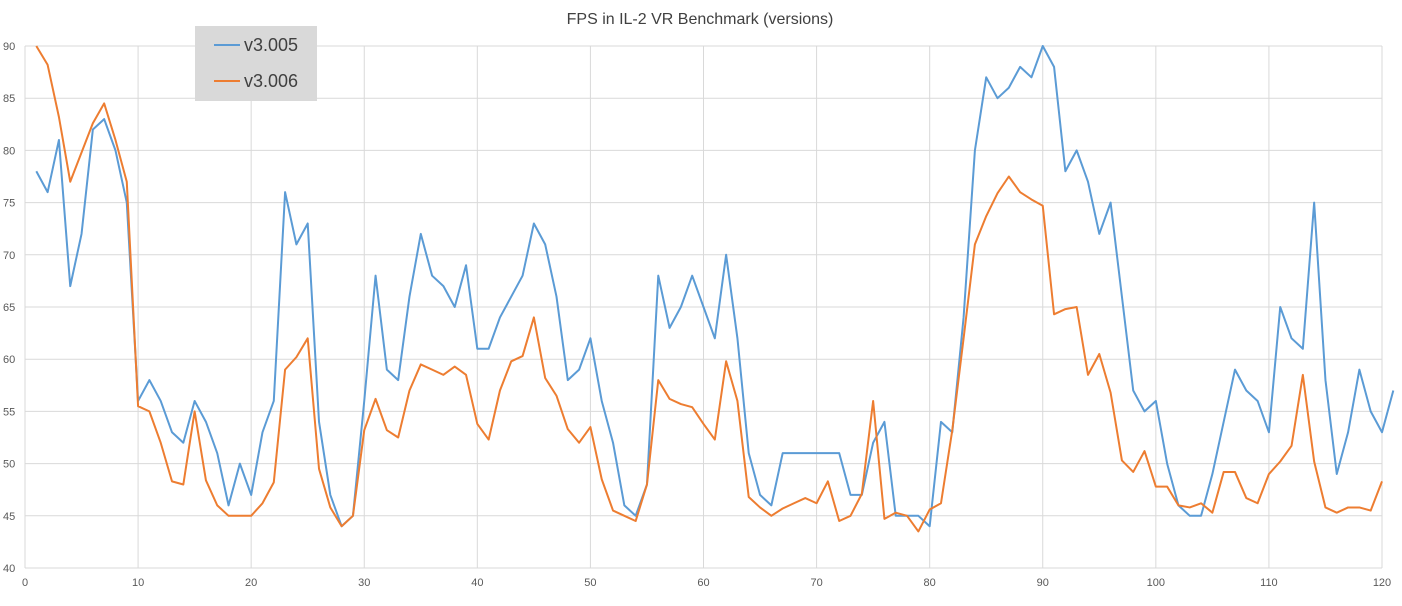  Describe the element at coordinates (700, 19) in the screenshot. I see `chart-title: FPS in IL-2 VR Benchmark (versions)` at that location.